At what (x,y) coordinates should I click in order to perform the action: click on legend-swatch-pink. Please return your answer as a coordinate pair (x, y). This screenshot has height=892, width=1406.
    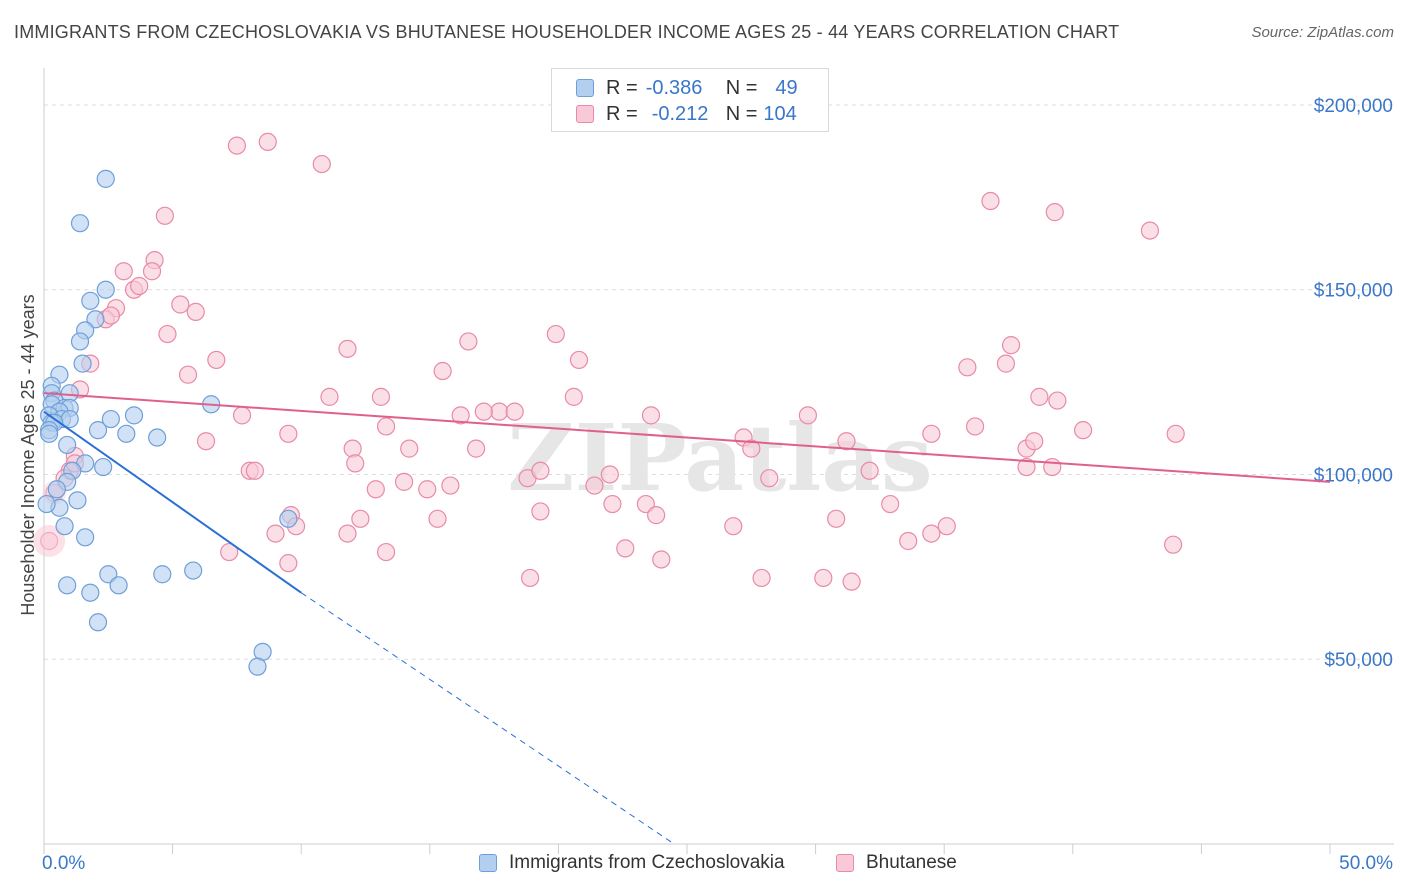
    Looking at the image, I should click on (845, 863).